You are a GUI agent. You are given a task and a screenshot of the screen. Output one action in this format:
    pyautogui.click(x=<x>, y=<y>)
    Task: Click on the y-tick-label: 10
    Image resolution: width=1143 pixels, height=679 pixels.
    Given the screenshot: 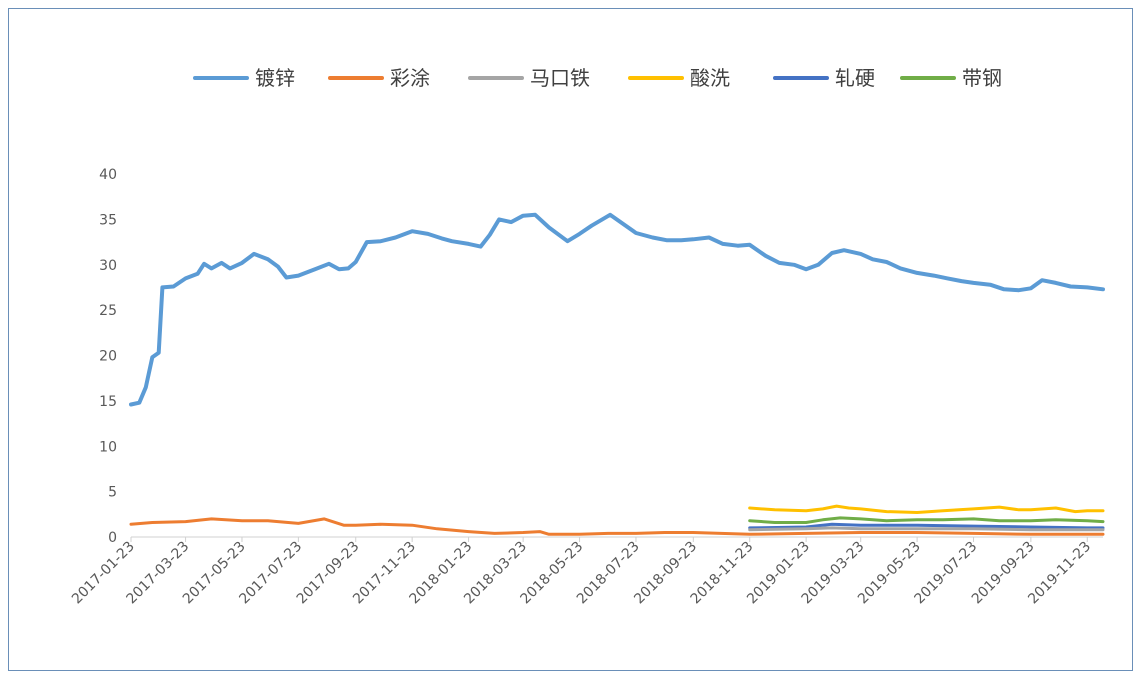 What is the action you would take?
    pyautogui.click(x=108, y=447)
    